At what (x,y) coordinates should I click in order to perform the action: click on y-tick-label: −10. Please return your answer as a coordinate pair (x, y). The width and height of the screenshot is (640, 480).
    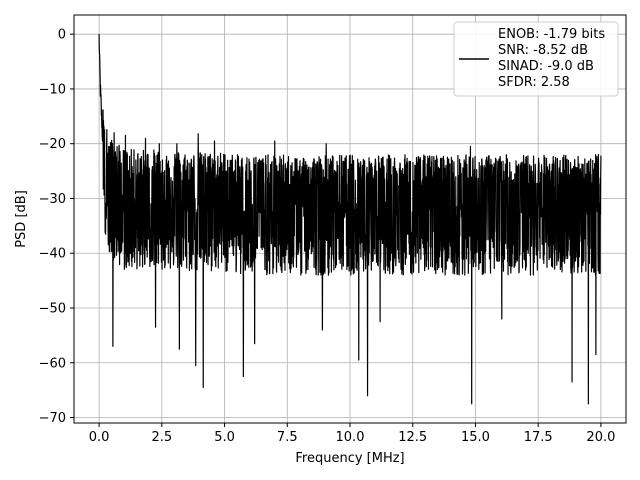
    Looking at the image, I should click on (52, 89).